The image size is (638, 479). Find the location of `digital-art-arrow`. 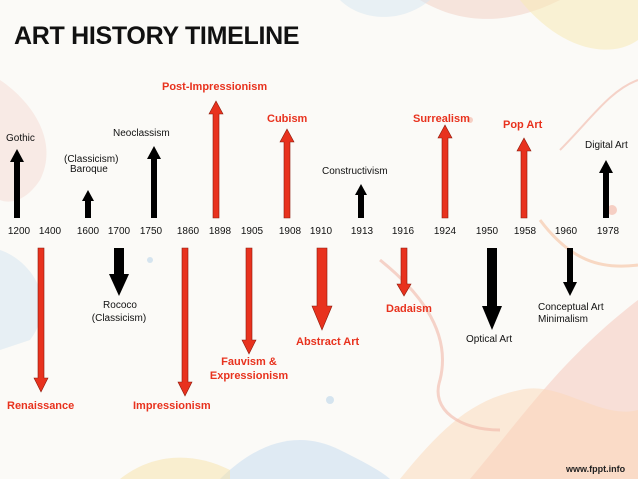

digital-art-arrow is located at coordinates (606, 189).